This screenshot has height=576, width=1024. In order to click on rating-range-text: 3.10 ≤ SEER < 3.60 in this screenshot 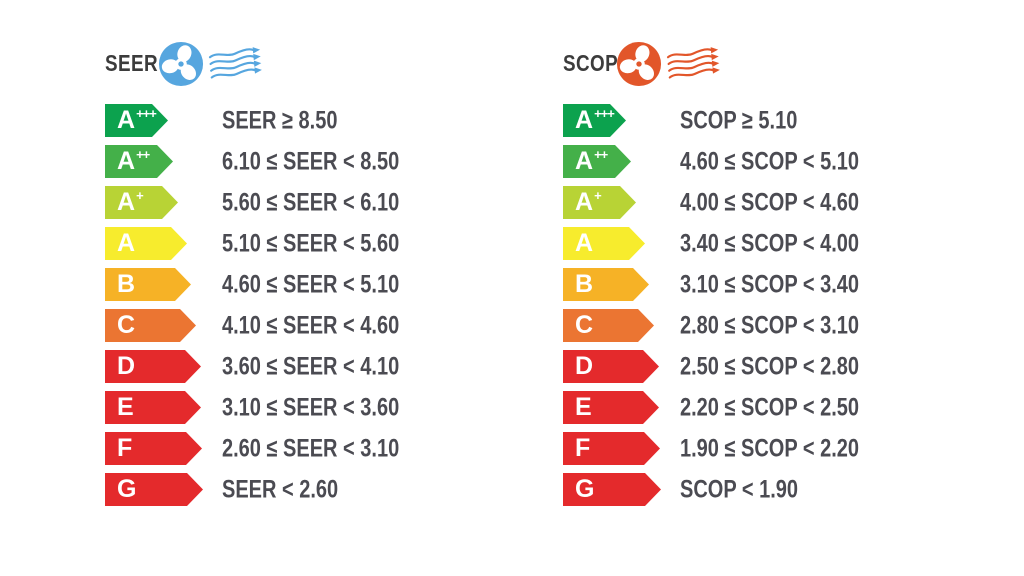, I will do `click(311, 407)`.